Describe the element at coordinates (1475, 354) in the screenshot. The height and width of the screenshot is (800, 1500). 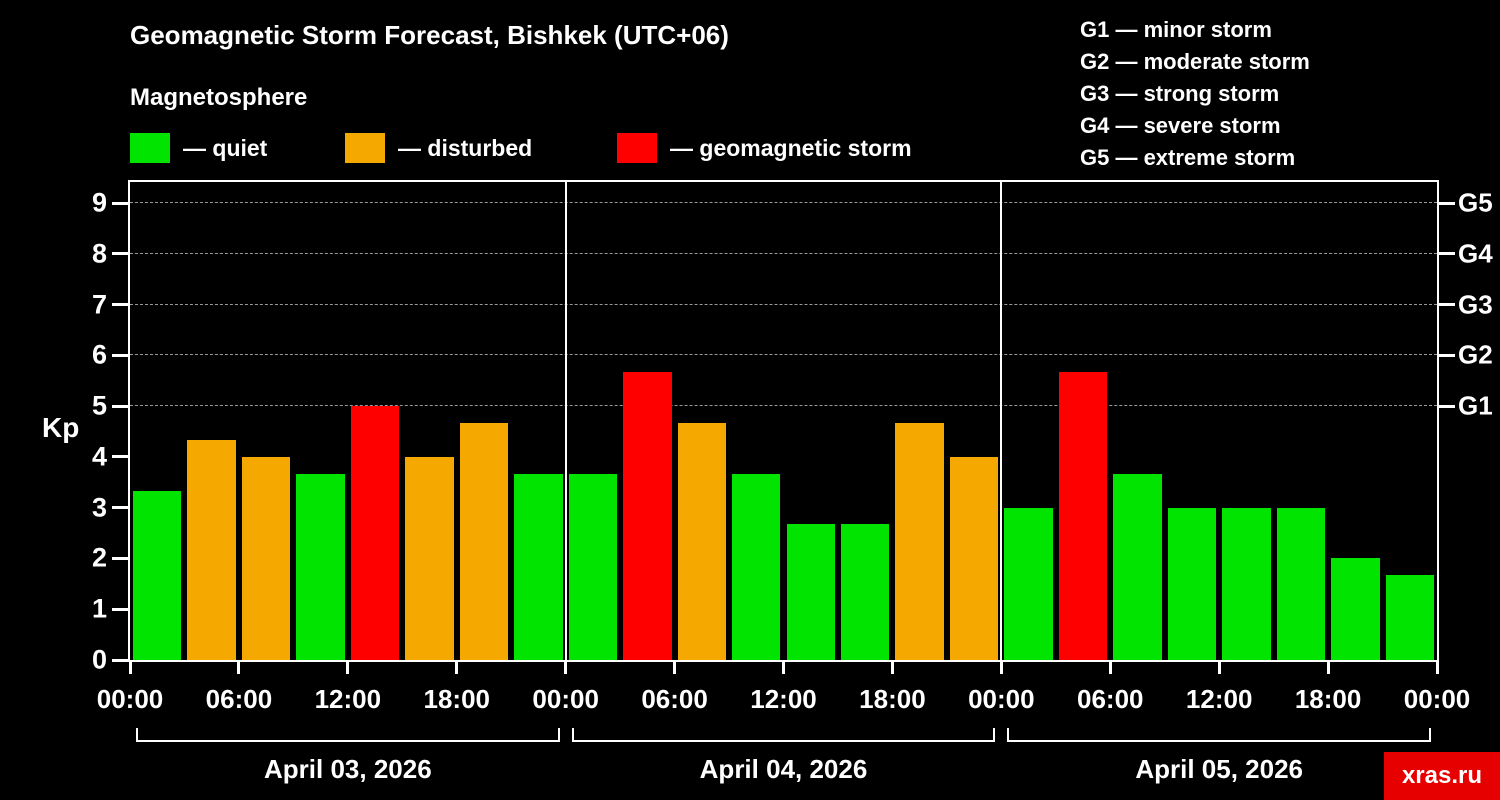
I see `g-level-label: G2` at that location.